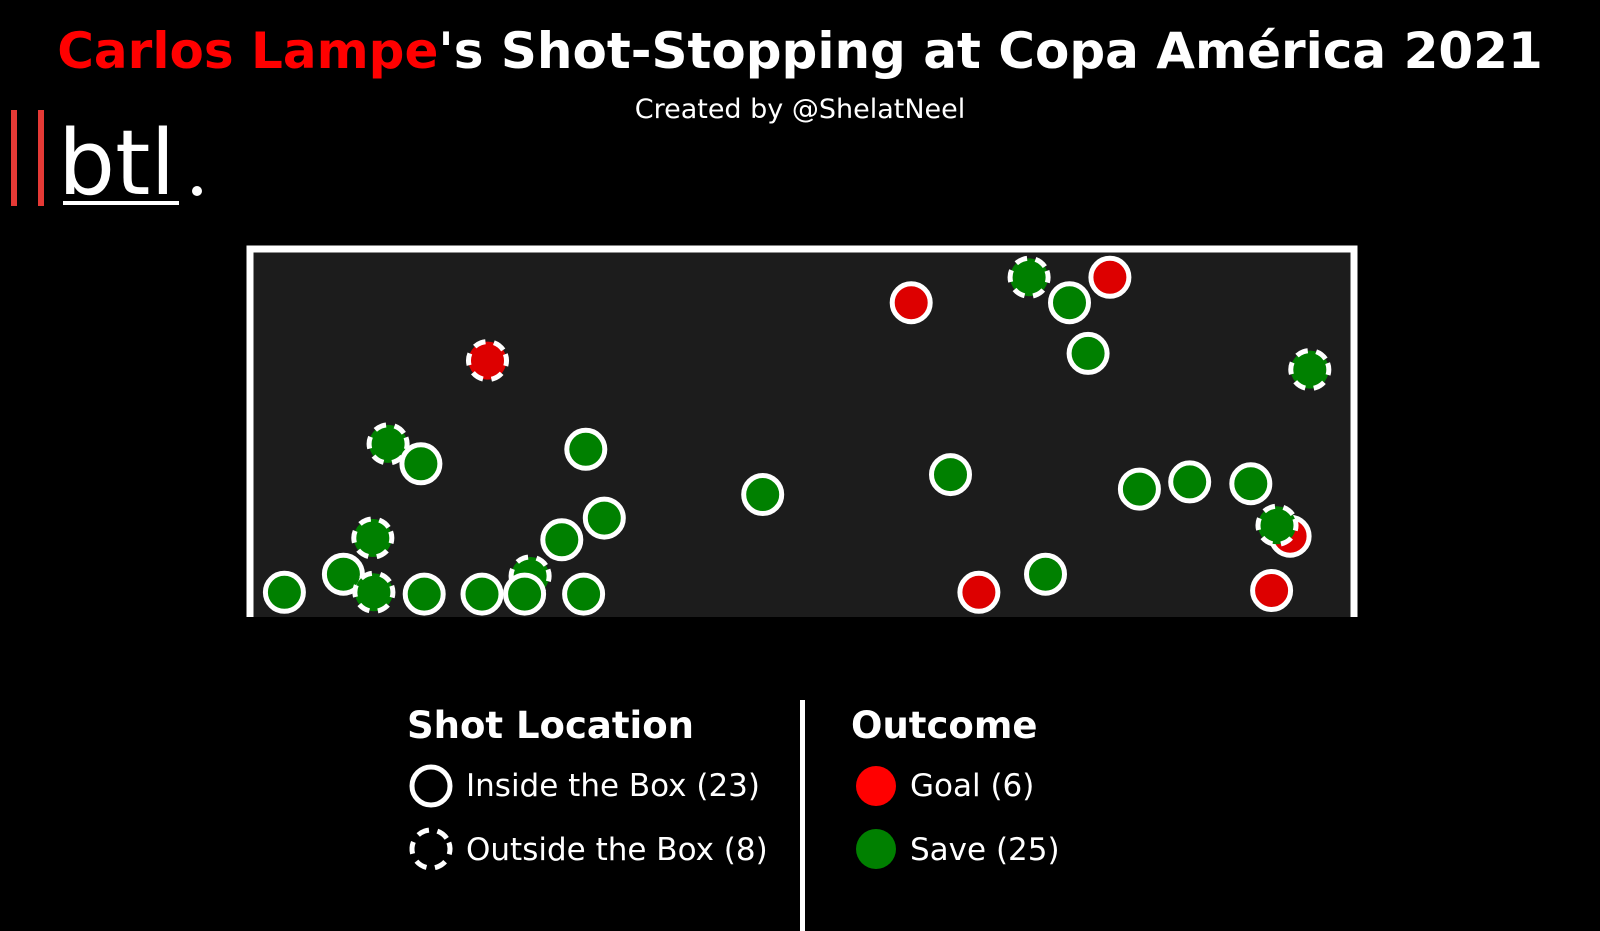  What do you see at coordinates (876, 849) in the screenshot?
I see `legend-save-marker` at bounding box center [876, 849].